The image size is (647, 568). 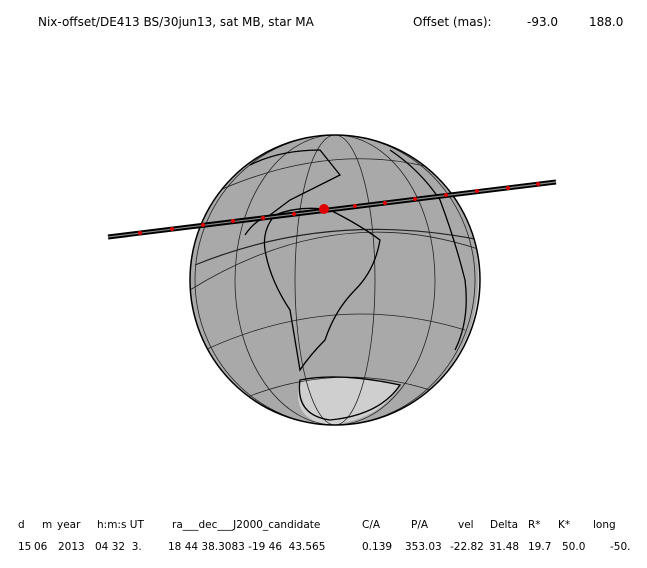 What do you see at coordinates (606, 22) in the screenshot?
I see `offset-value: 188.0` at bounding box center [606, 22].